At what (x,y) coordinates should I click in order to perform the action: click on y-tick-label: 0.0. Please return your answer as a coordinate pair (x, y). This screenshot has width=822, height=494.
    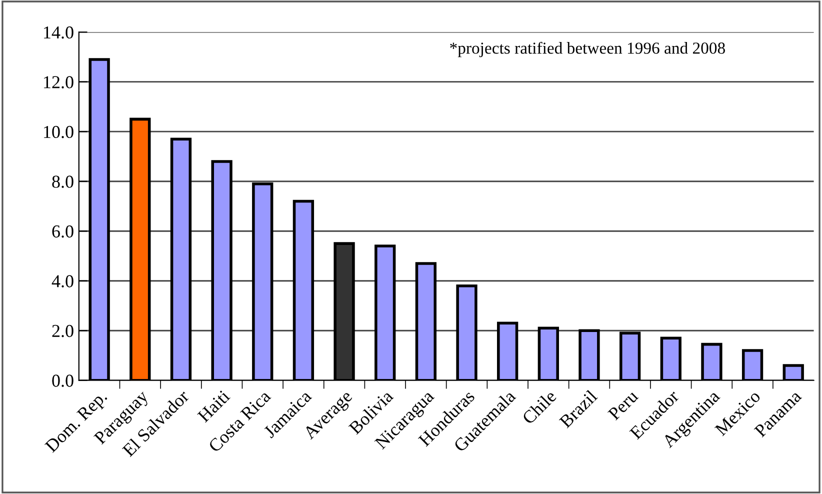
    Looking at the image, I should click on (63, 380).